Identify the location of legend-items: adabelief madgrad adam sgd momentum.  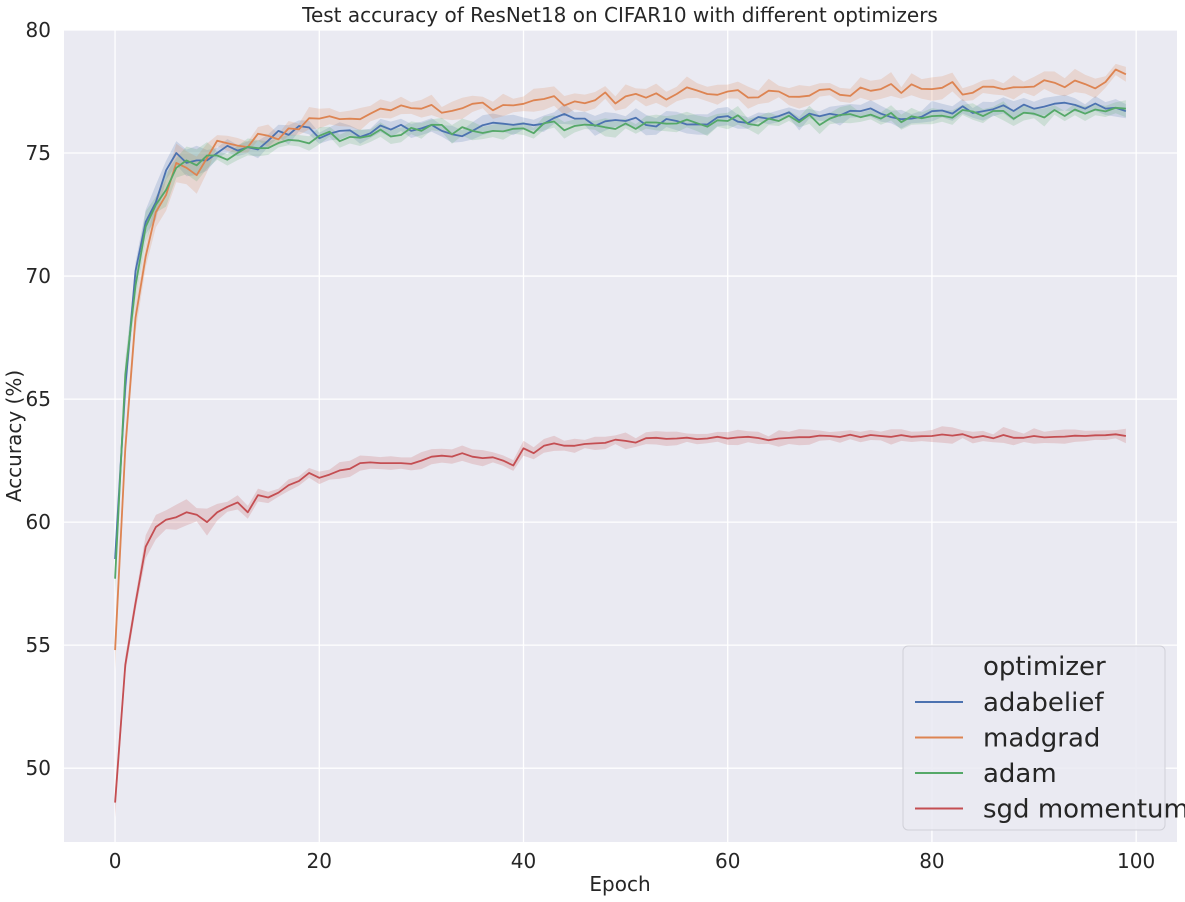
(1050, 756).